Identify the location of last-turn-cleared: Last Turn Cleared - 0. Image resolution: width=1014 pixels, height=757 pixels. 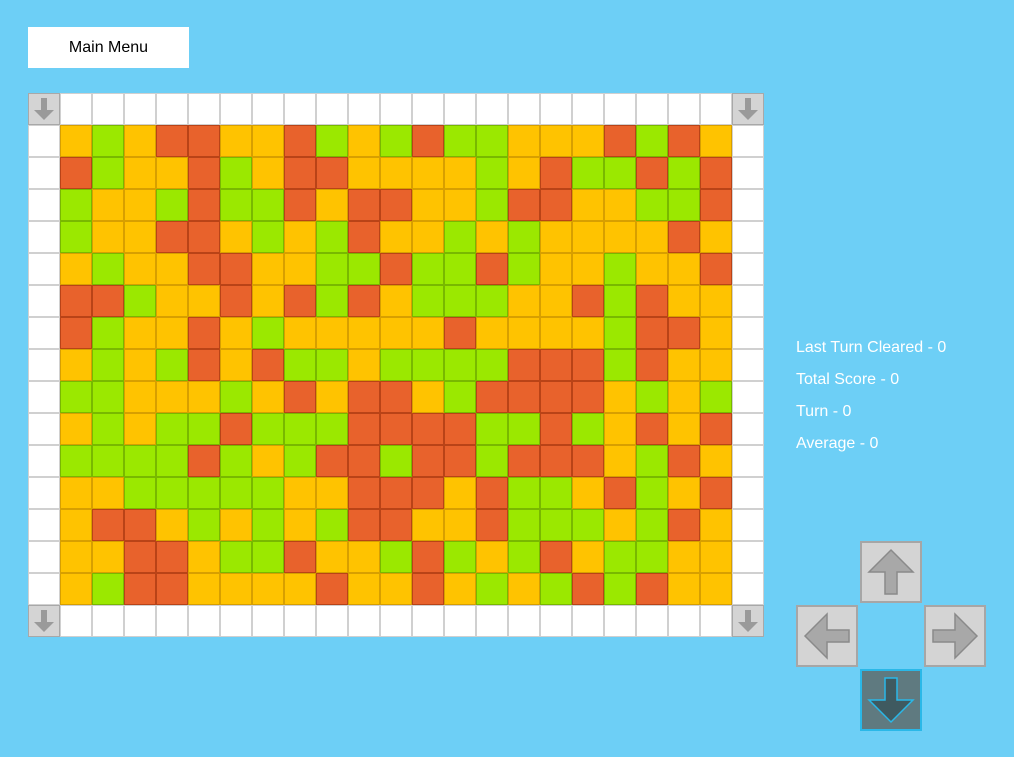
(871, 347).